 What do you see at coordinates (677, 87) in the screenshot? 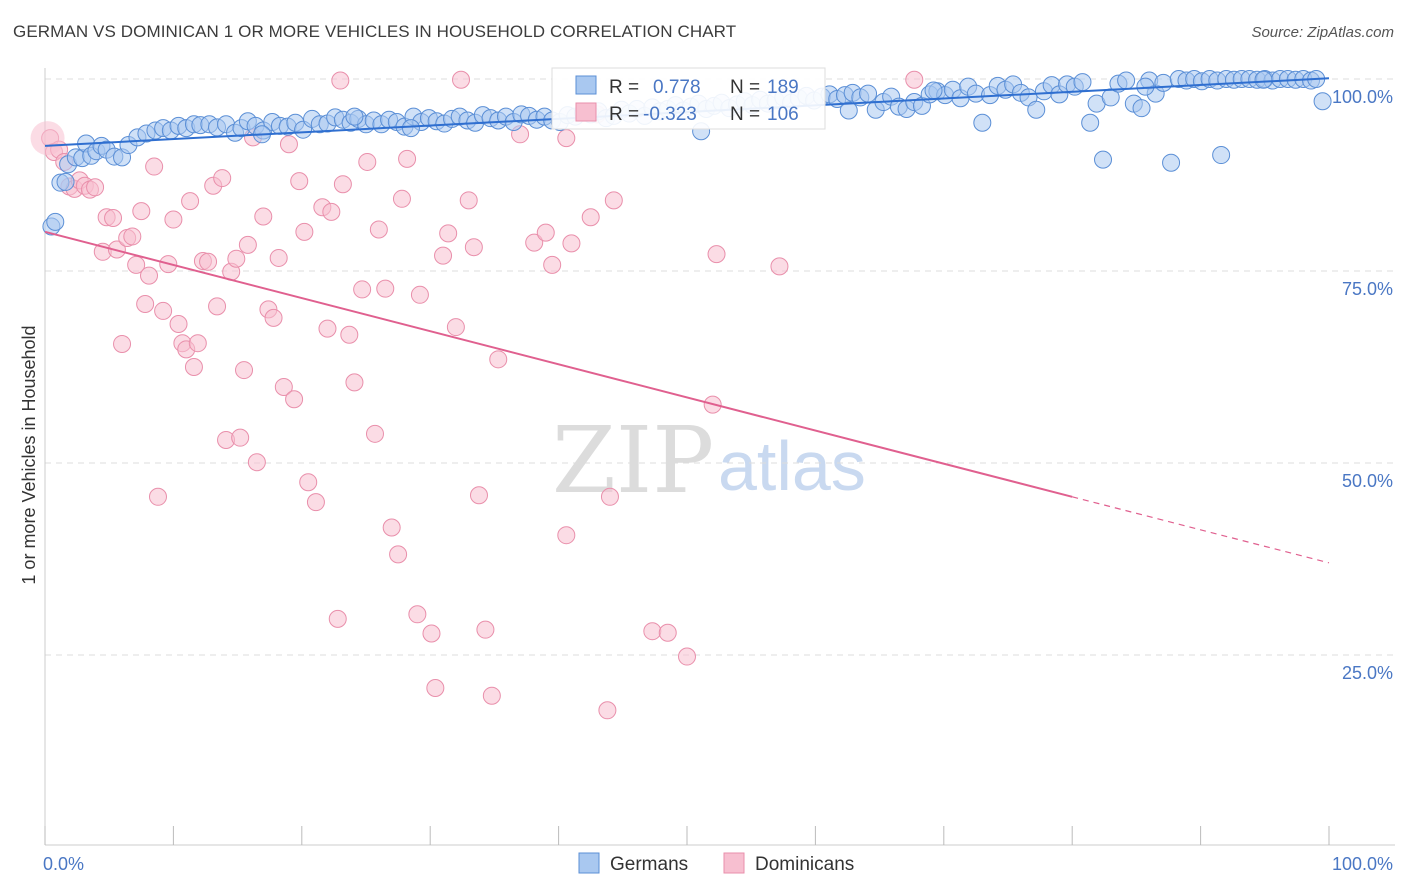
I see `german-r-value: 0.778` at bounding box center [677, 87].